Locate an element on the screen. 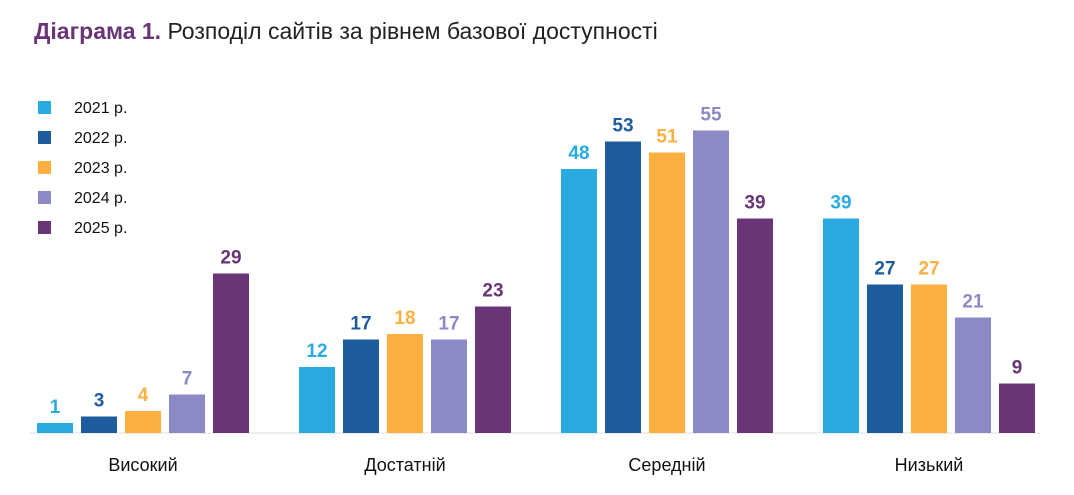 This screenshot has height=495, width=1074. legend-label: 2022 р. is located at coordinates (100, 138).